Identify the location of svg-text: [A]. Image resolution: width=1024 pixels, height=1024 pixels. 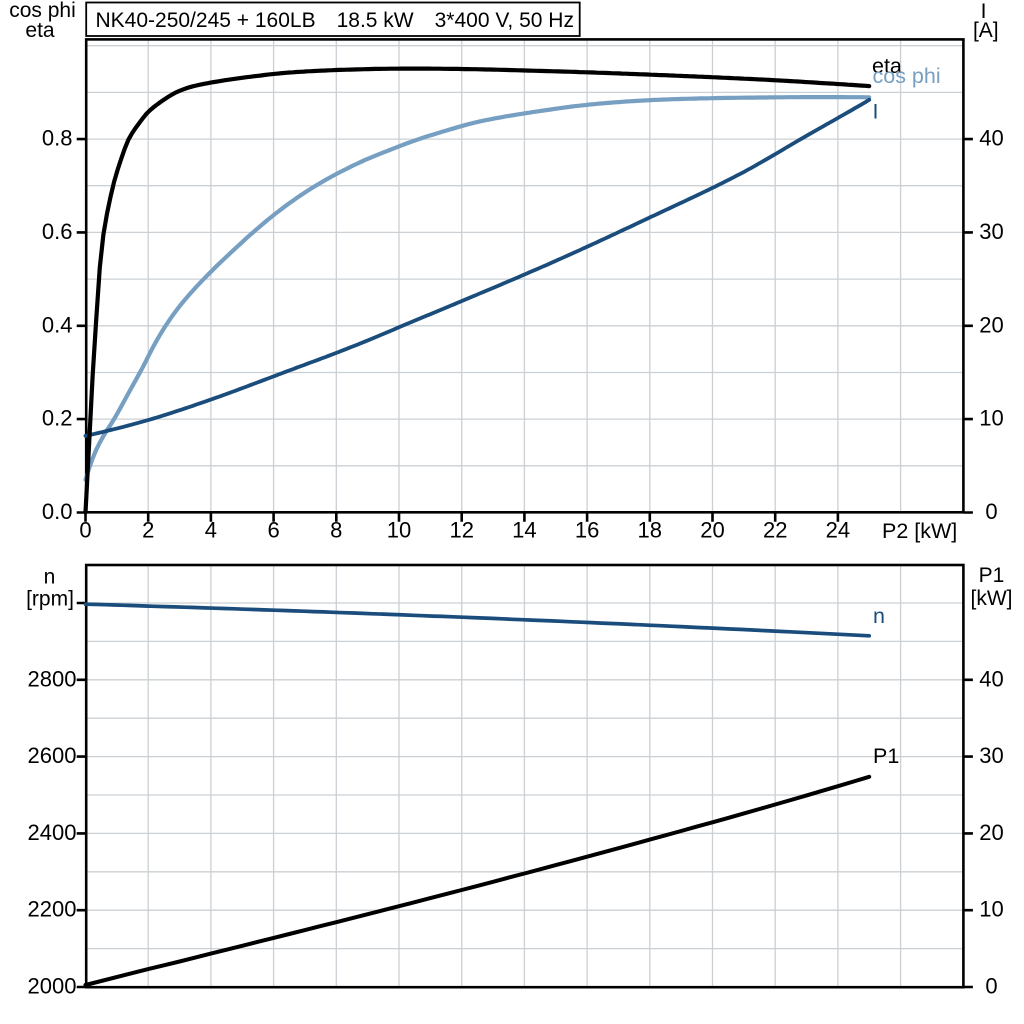
(986, 30).